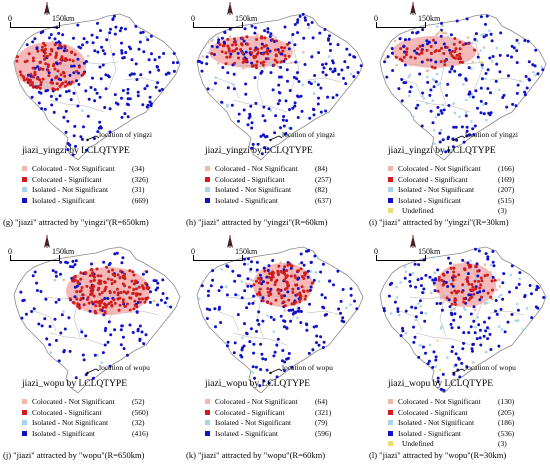  I want to click on map-l, so click(463, 319).